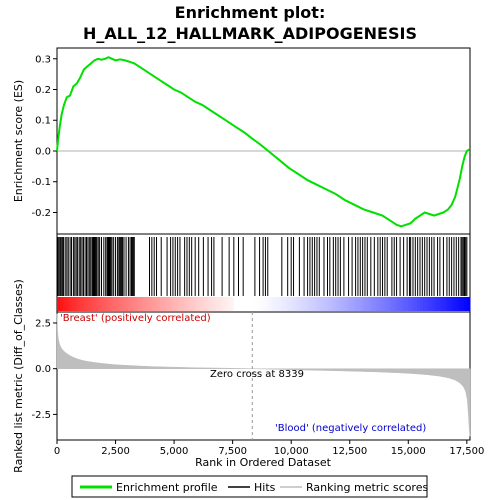  I want to click on rank-x-axis-label: Rank in Ordered Dataset, so click(263, 462).